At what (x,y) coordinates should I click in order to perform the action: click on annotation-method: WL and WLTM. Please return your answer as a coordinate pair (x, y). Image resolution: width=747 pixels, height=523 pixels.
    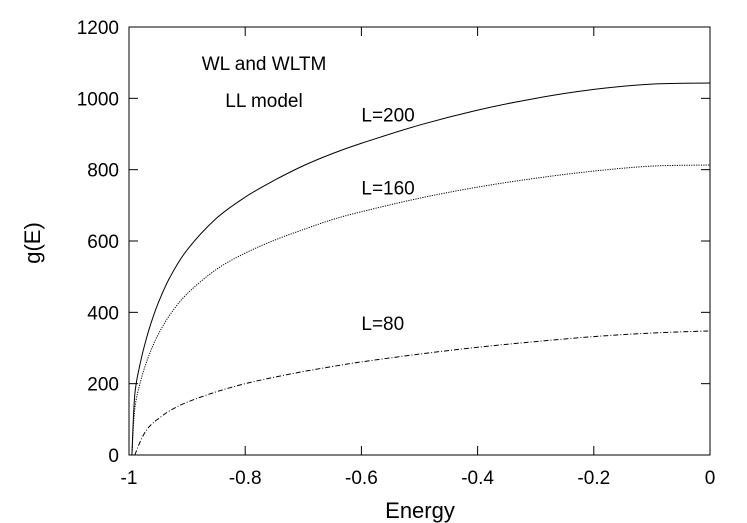
    Looking at the image, I should click on (264, 64).